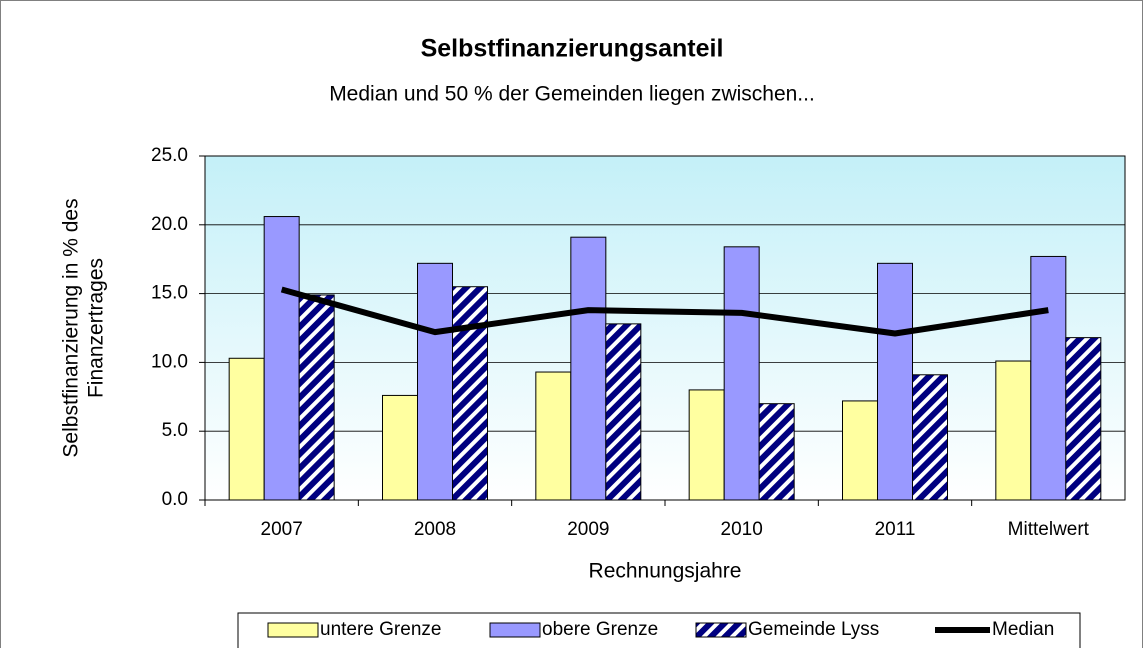  I want to click on legend-label: Median, so click(1023, 629).